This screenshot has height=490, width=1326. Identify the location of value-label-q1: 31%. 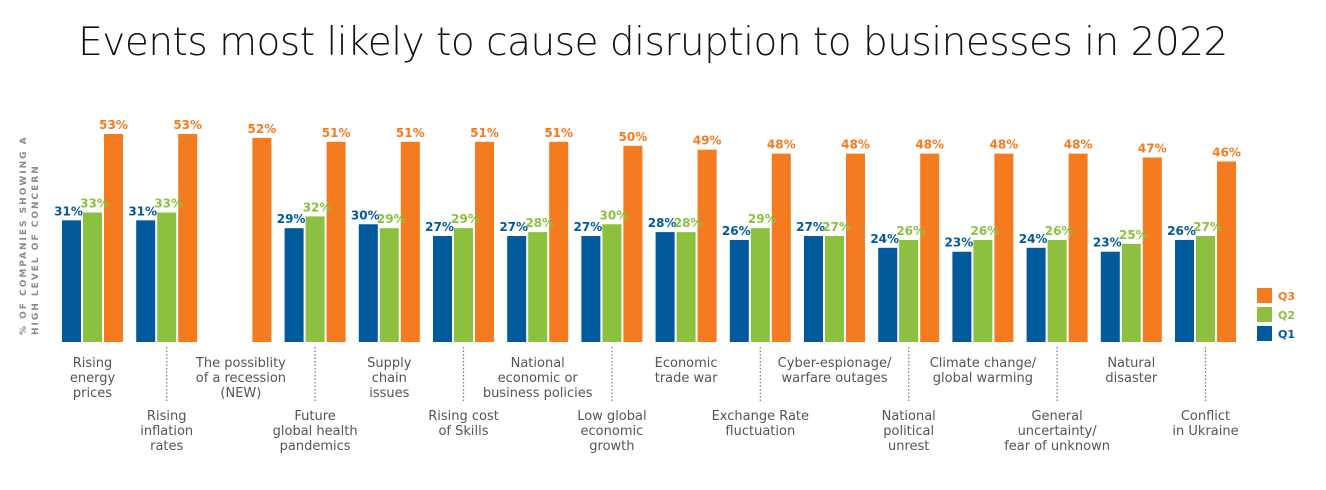
(68, 211).